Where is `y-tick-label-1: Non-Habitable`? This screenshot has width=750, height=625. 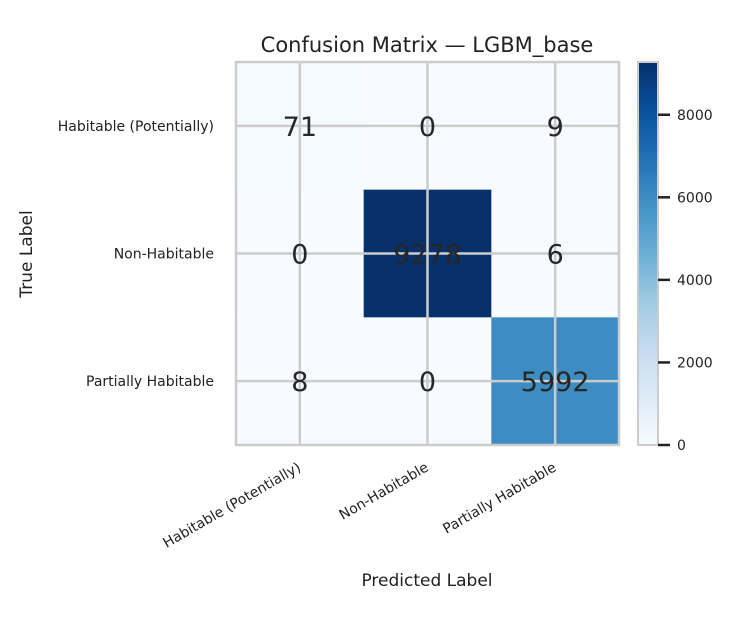 y-tick-label-1: Non-Habitable is located at coordinates (164, 255).